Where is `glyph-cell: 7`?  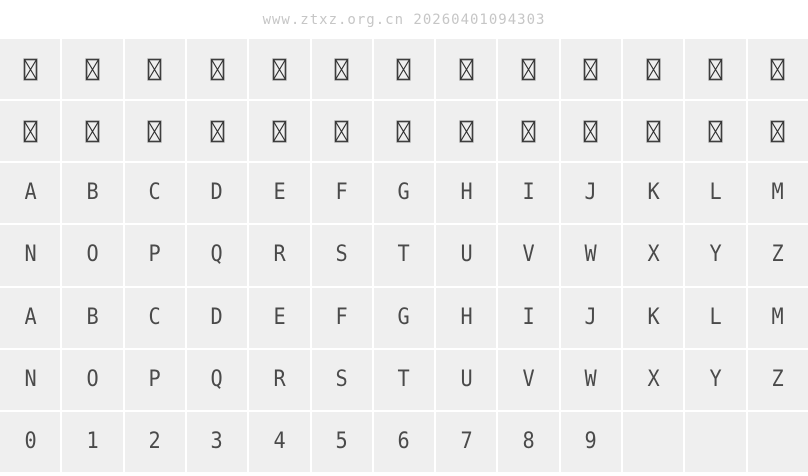 glyph-cell: 7 is located at coordinates (466, 441).